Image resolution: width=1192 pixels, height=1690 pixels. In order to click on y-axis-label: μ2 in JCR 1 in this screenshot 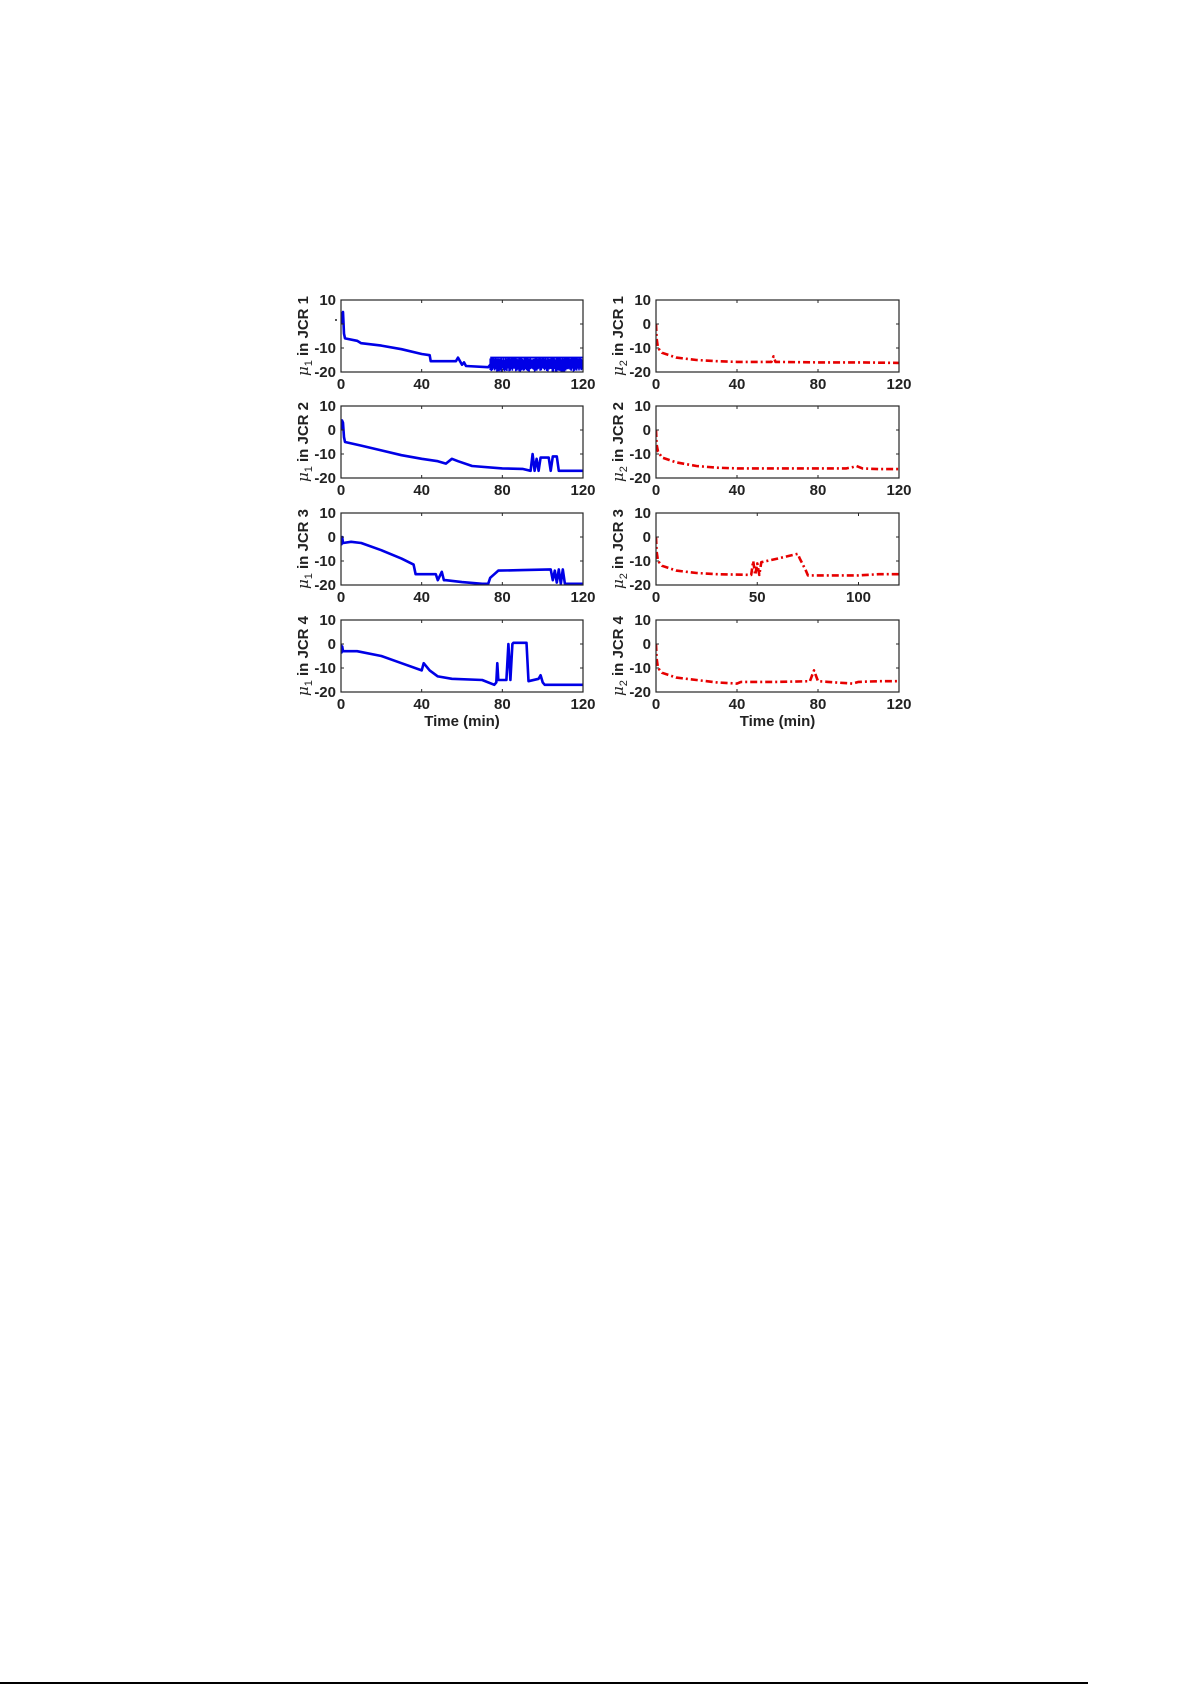, I will do `click(619, 336)`.